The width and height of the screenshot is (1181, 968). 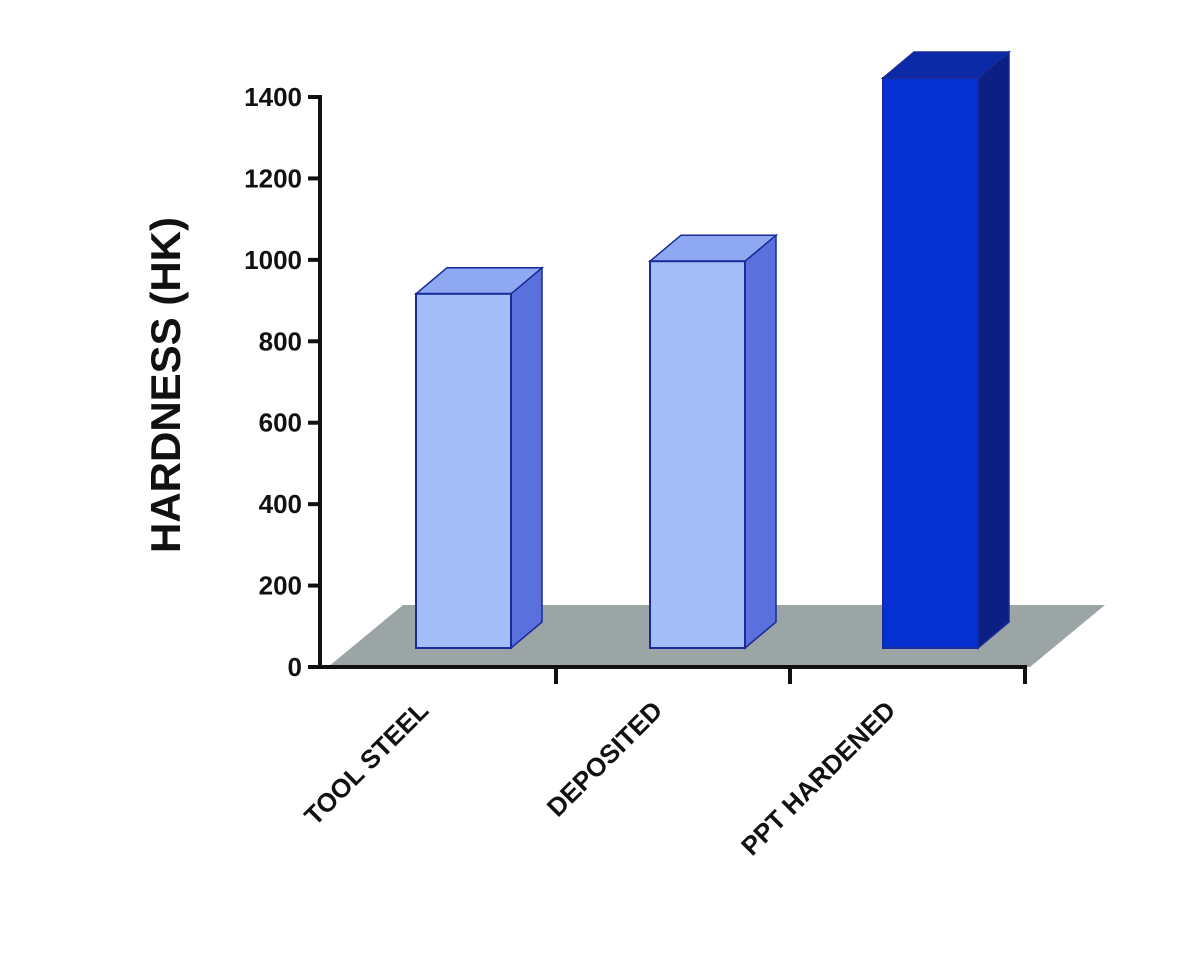 What do you see at coordinates (818, 778) in the screenshot?
I see `x-category-label: PPT HARDENED` at bounding box center [818, 778].